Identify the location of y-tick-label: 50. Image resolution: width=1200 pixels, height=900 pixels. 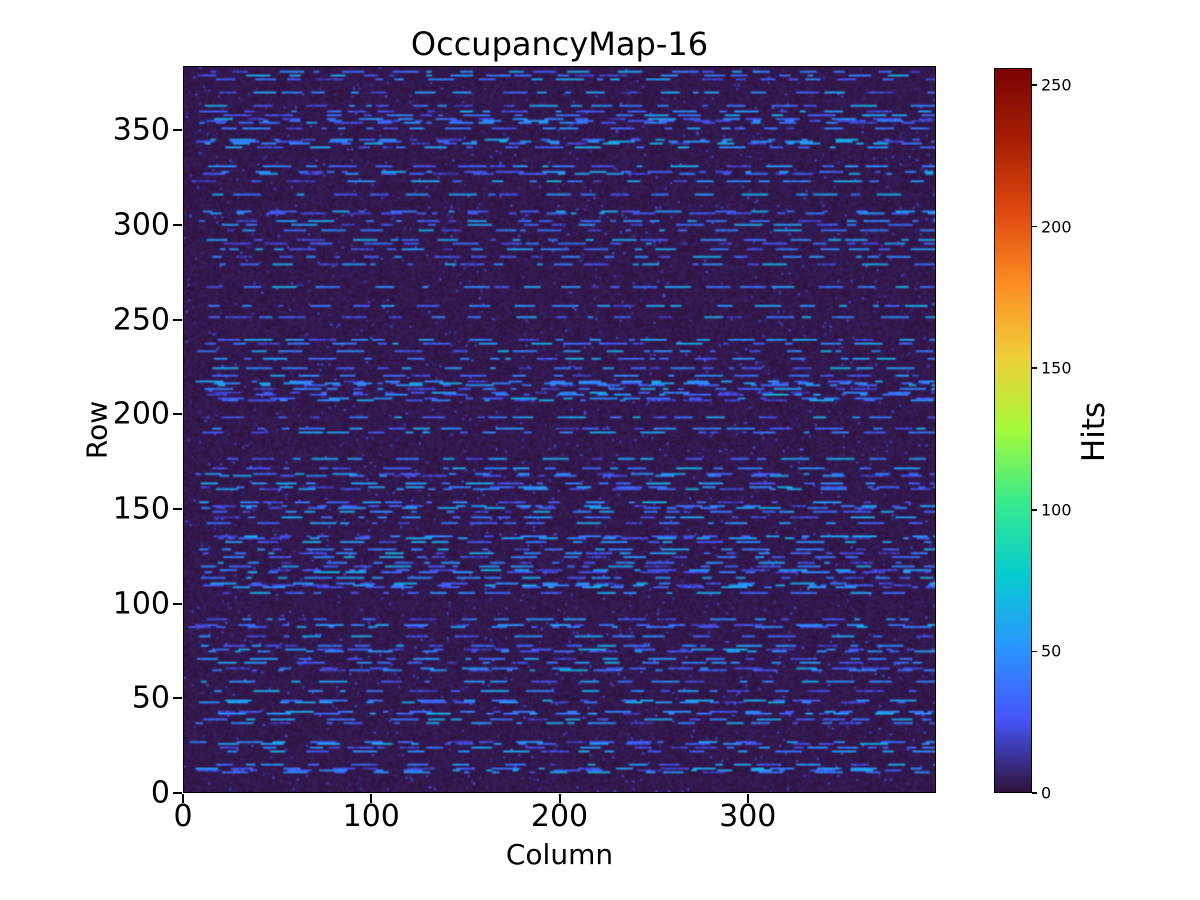
(150, 698).